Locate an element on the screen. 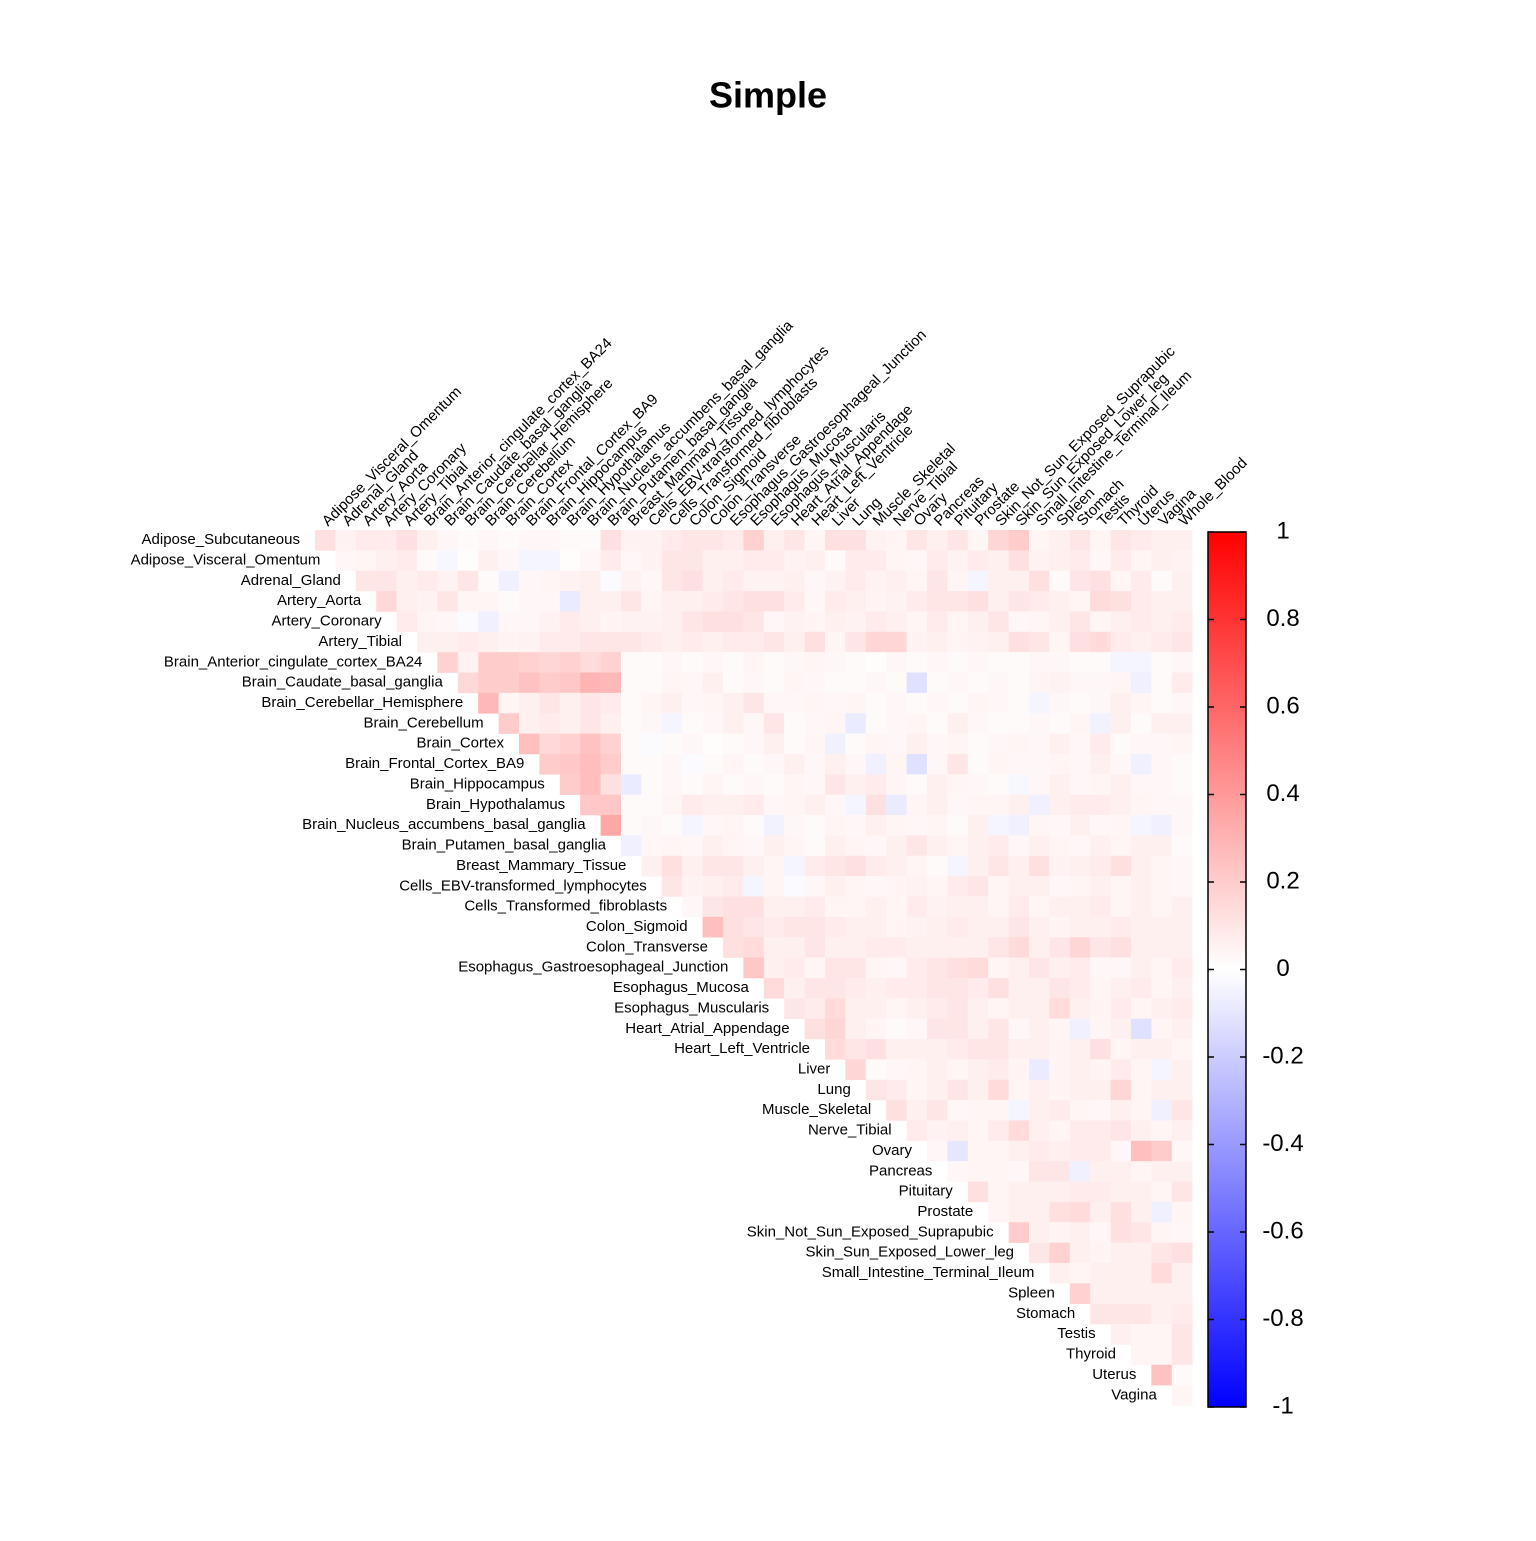  colorbar-tick-label: -1 is located at coordinates (1282, 1405).